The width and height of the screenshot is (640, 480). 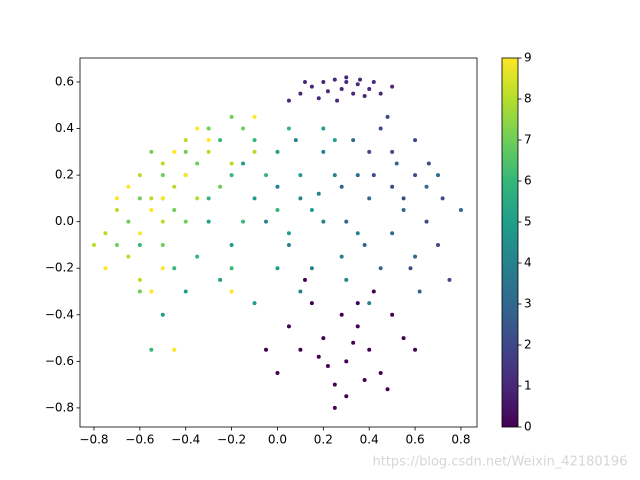 What do you see at coordinates (59, 407) in the screenshot?
I see `y-tick-label: −0.8` at bounding box center [59, 407].